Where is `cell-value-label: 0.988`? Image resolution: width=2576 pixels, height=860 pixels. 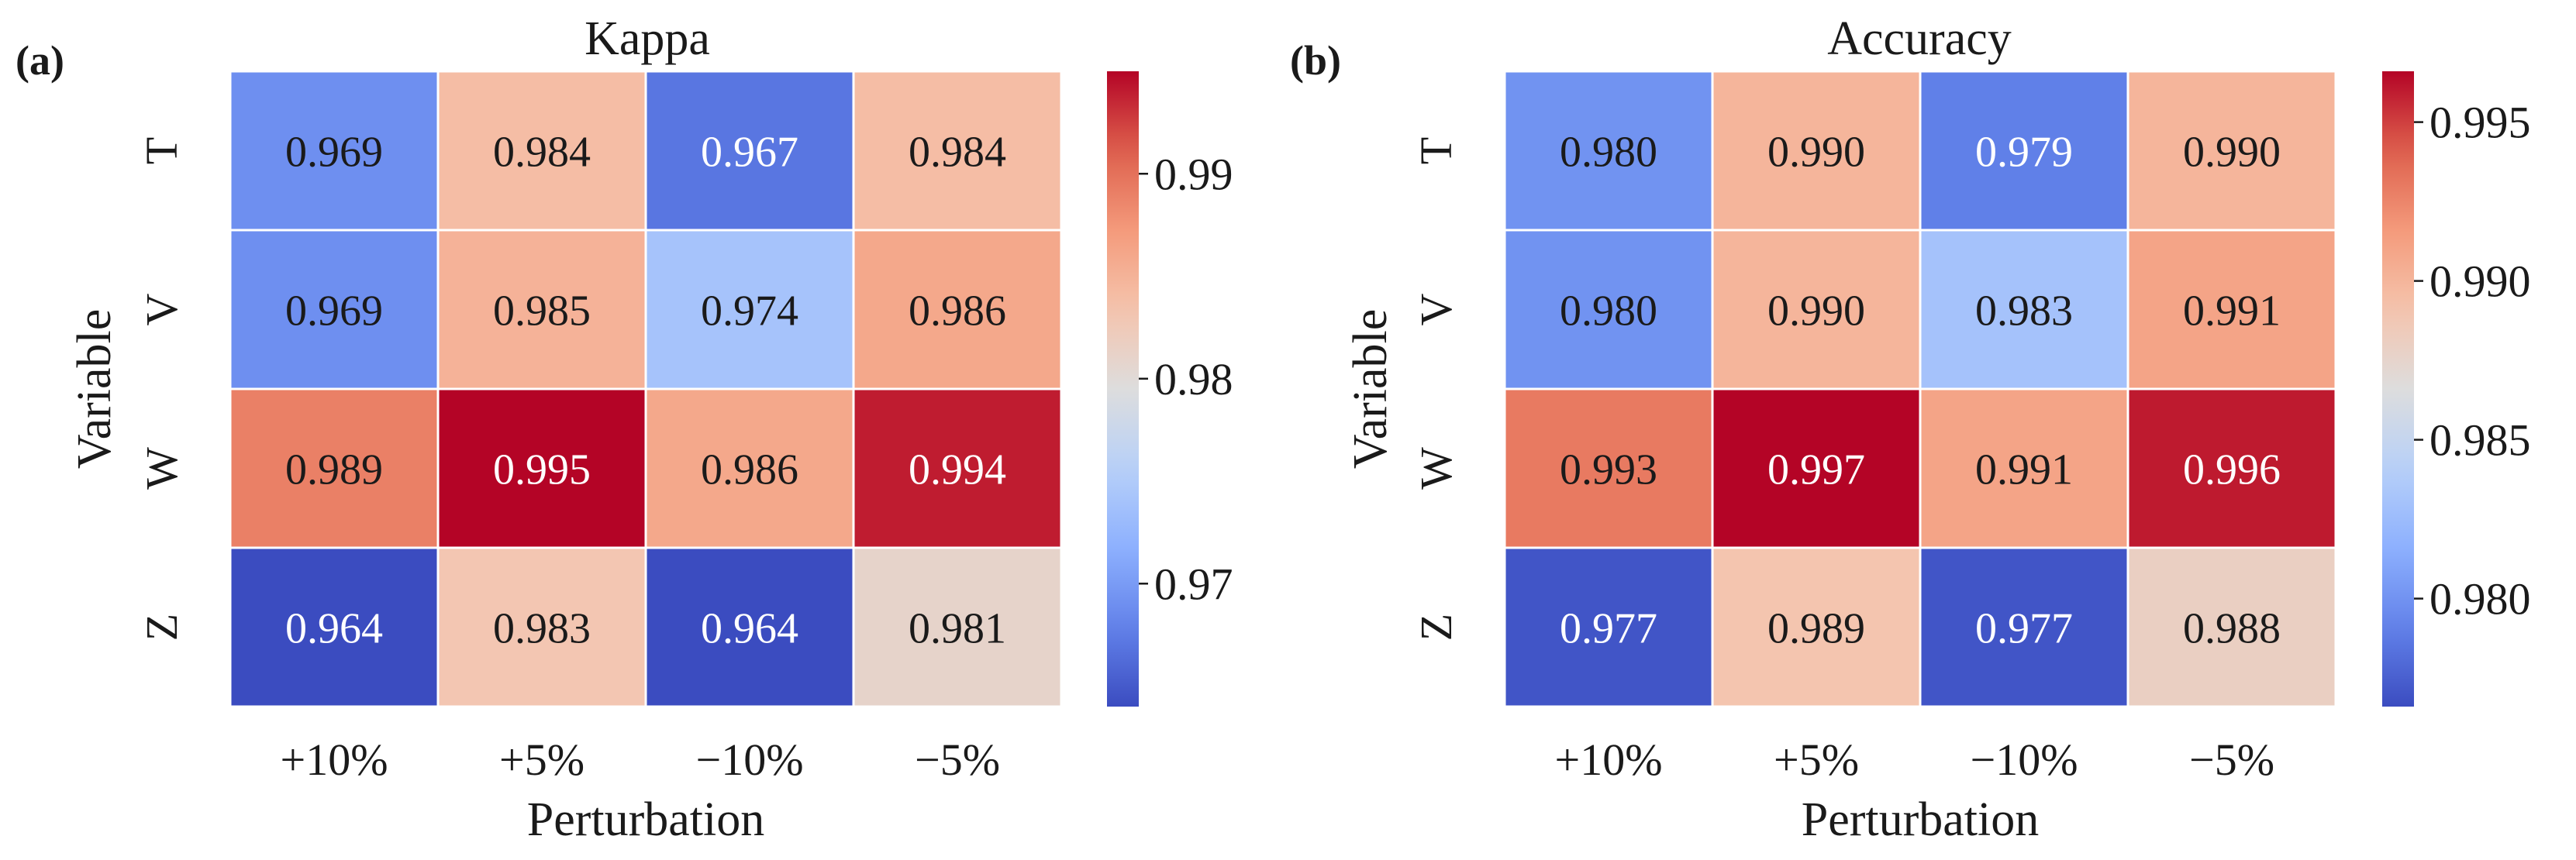 cell-value-label: 0.988 is located at coordinates (2232, 629).